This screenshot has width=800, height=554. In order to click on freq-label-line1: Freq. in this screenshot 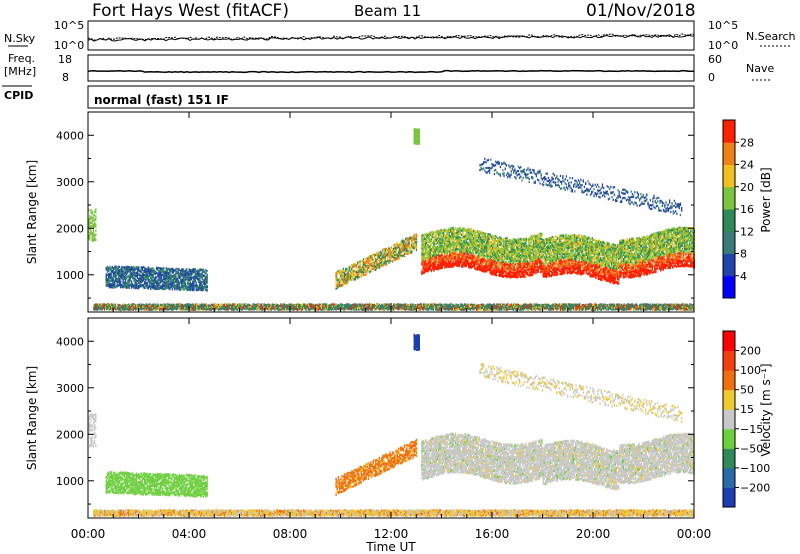, I will do `click(21, 58)`.